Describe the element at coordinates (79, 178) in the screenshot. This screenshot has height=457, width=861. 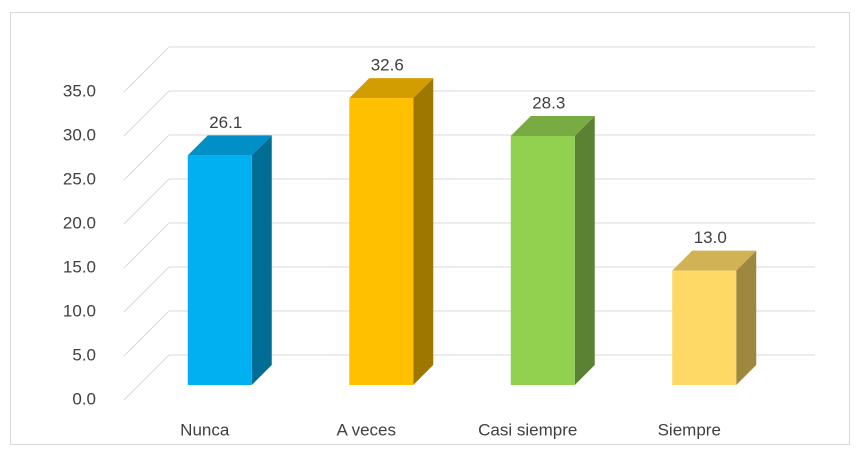
I see `y-tick-label: 25.0` at that location.